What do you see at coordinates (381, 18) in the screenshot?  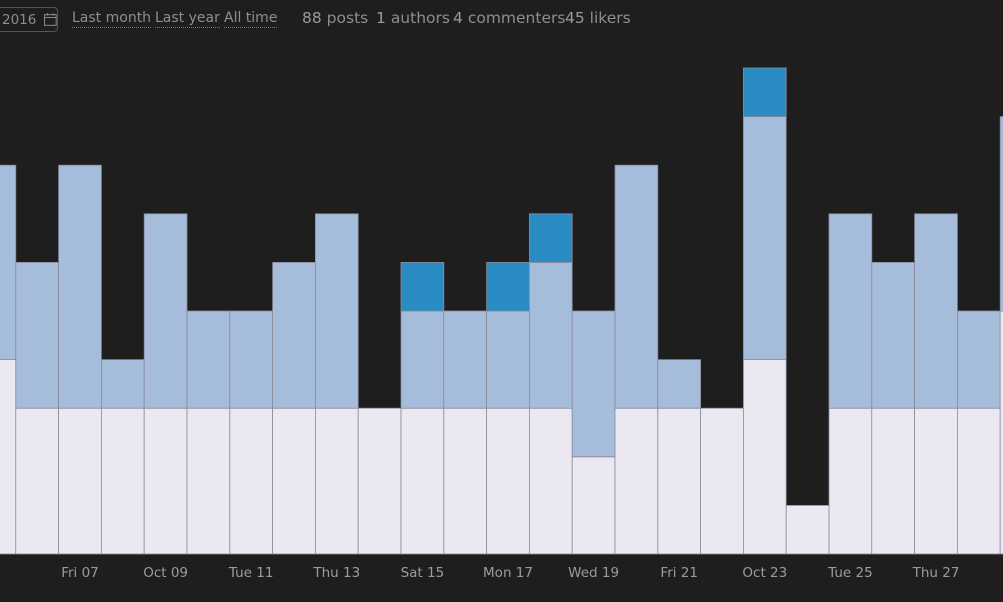 I see `stat-authors-value: 1` at bounding box center [381, 18].